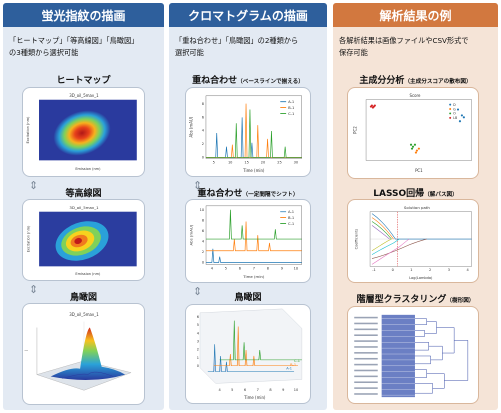 The height and width of the screenshot is (413, 501). Describe the element at coordinates (296, 390) in the screenshot. I see `x-tick-label: 10` at that location.